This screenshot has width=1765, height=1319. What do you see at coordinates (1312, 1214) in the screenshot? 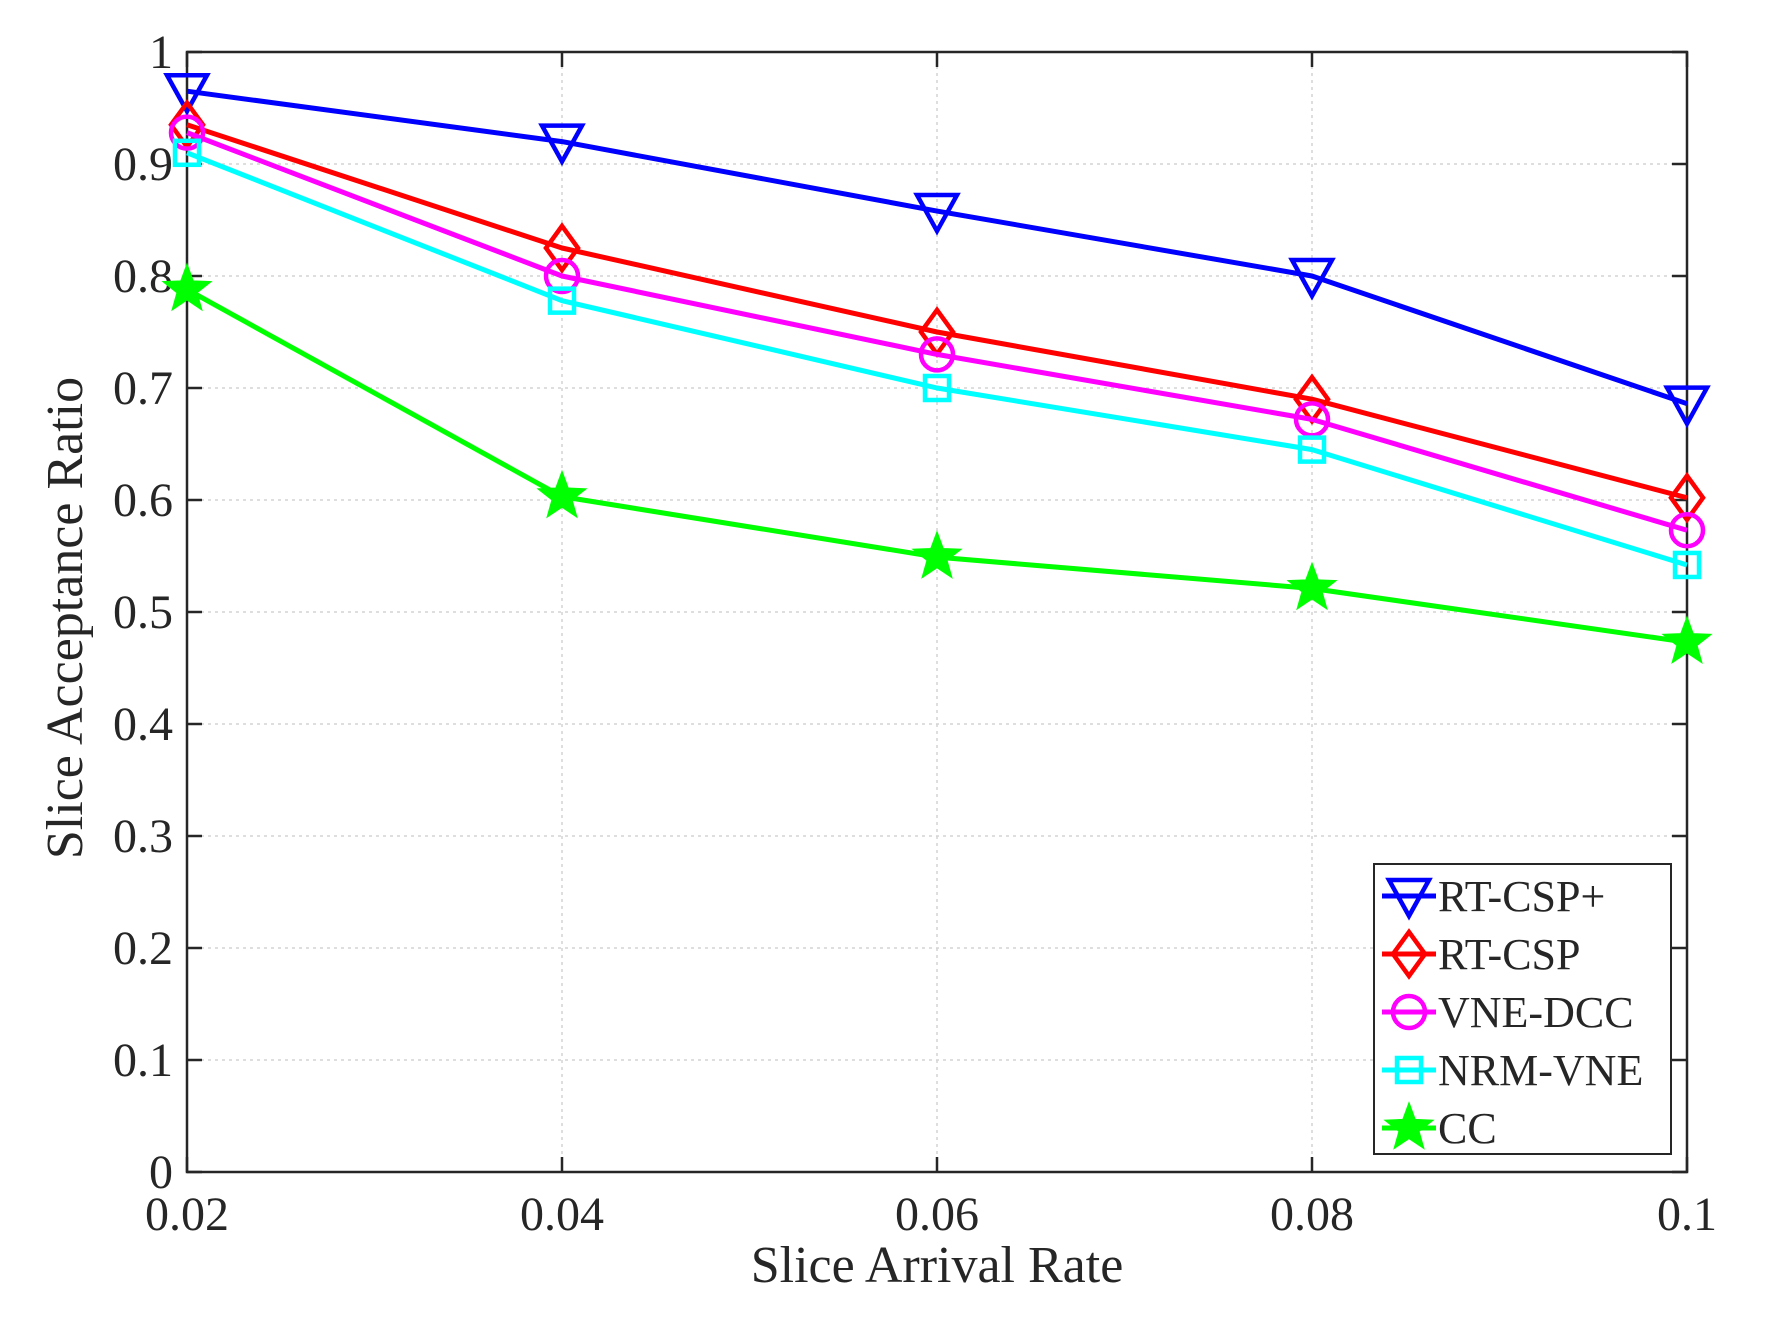
I see `x-tick-label: 0.08` at bounding box center [1312, 1214].